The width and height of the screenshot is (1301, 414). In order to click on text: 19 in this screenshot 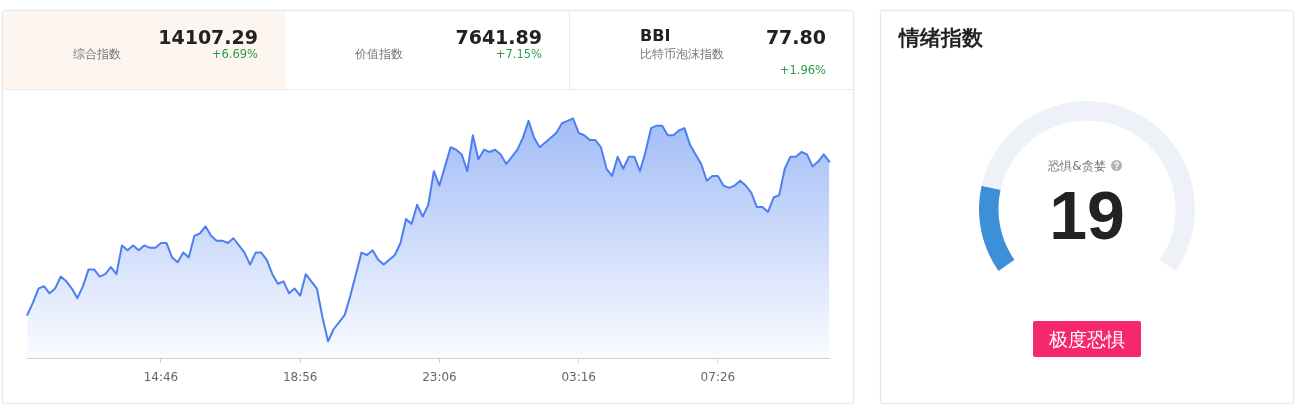, I will do `click(1087, 215)`.